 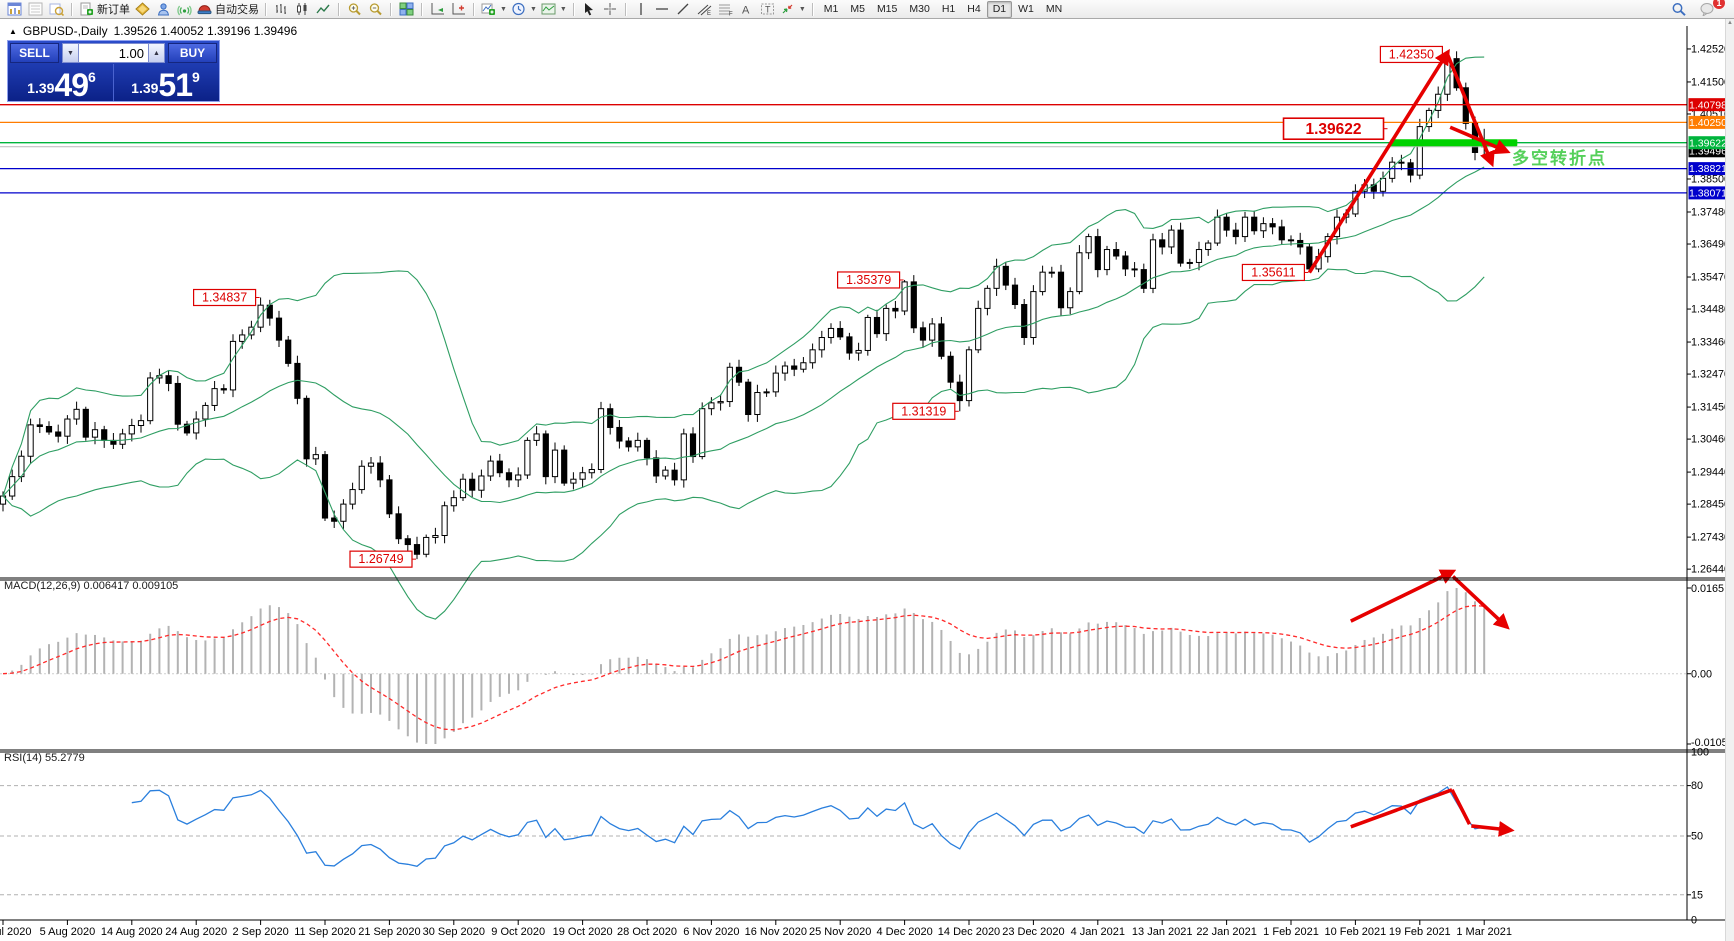 I want to click on text-icon: A, so click(x=746, y=9).